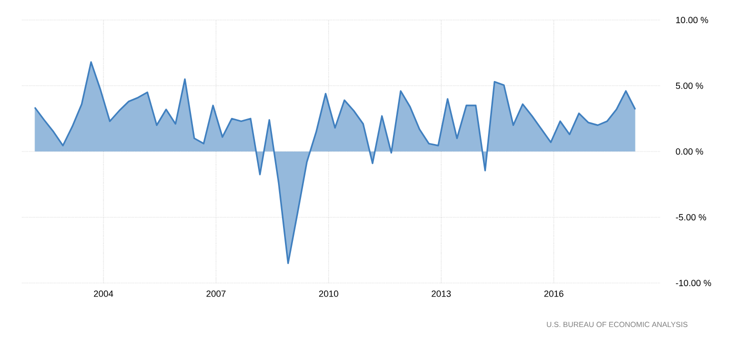  What do you see at coordinates (104, 293) in the screenshot?
I see `x-tick-label: 2004` at bounding box center [104, 293].